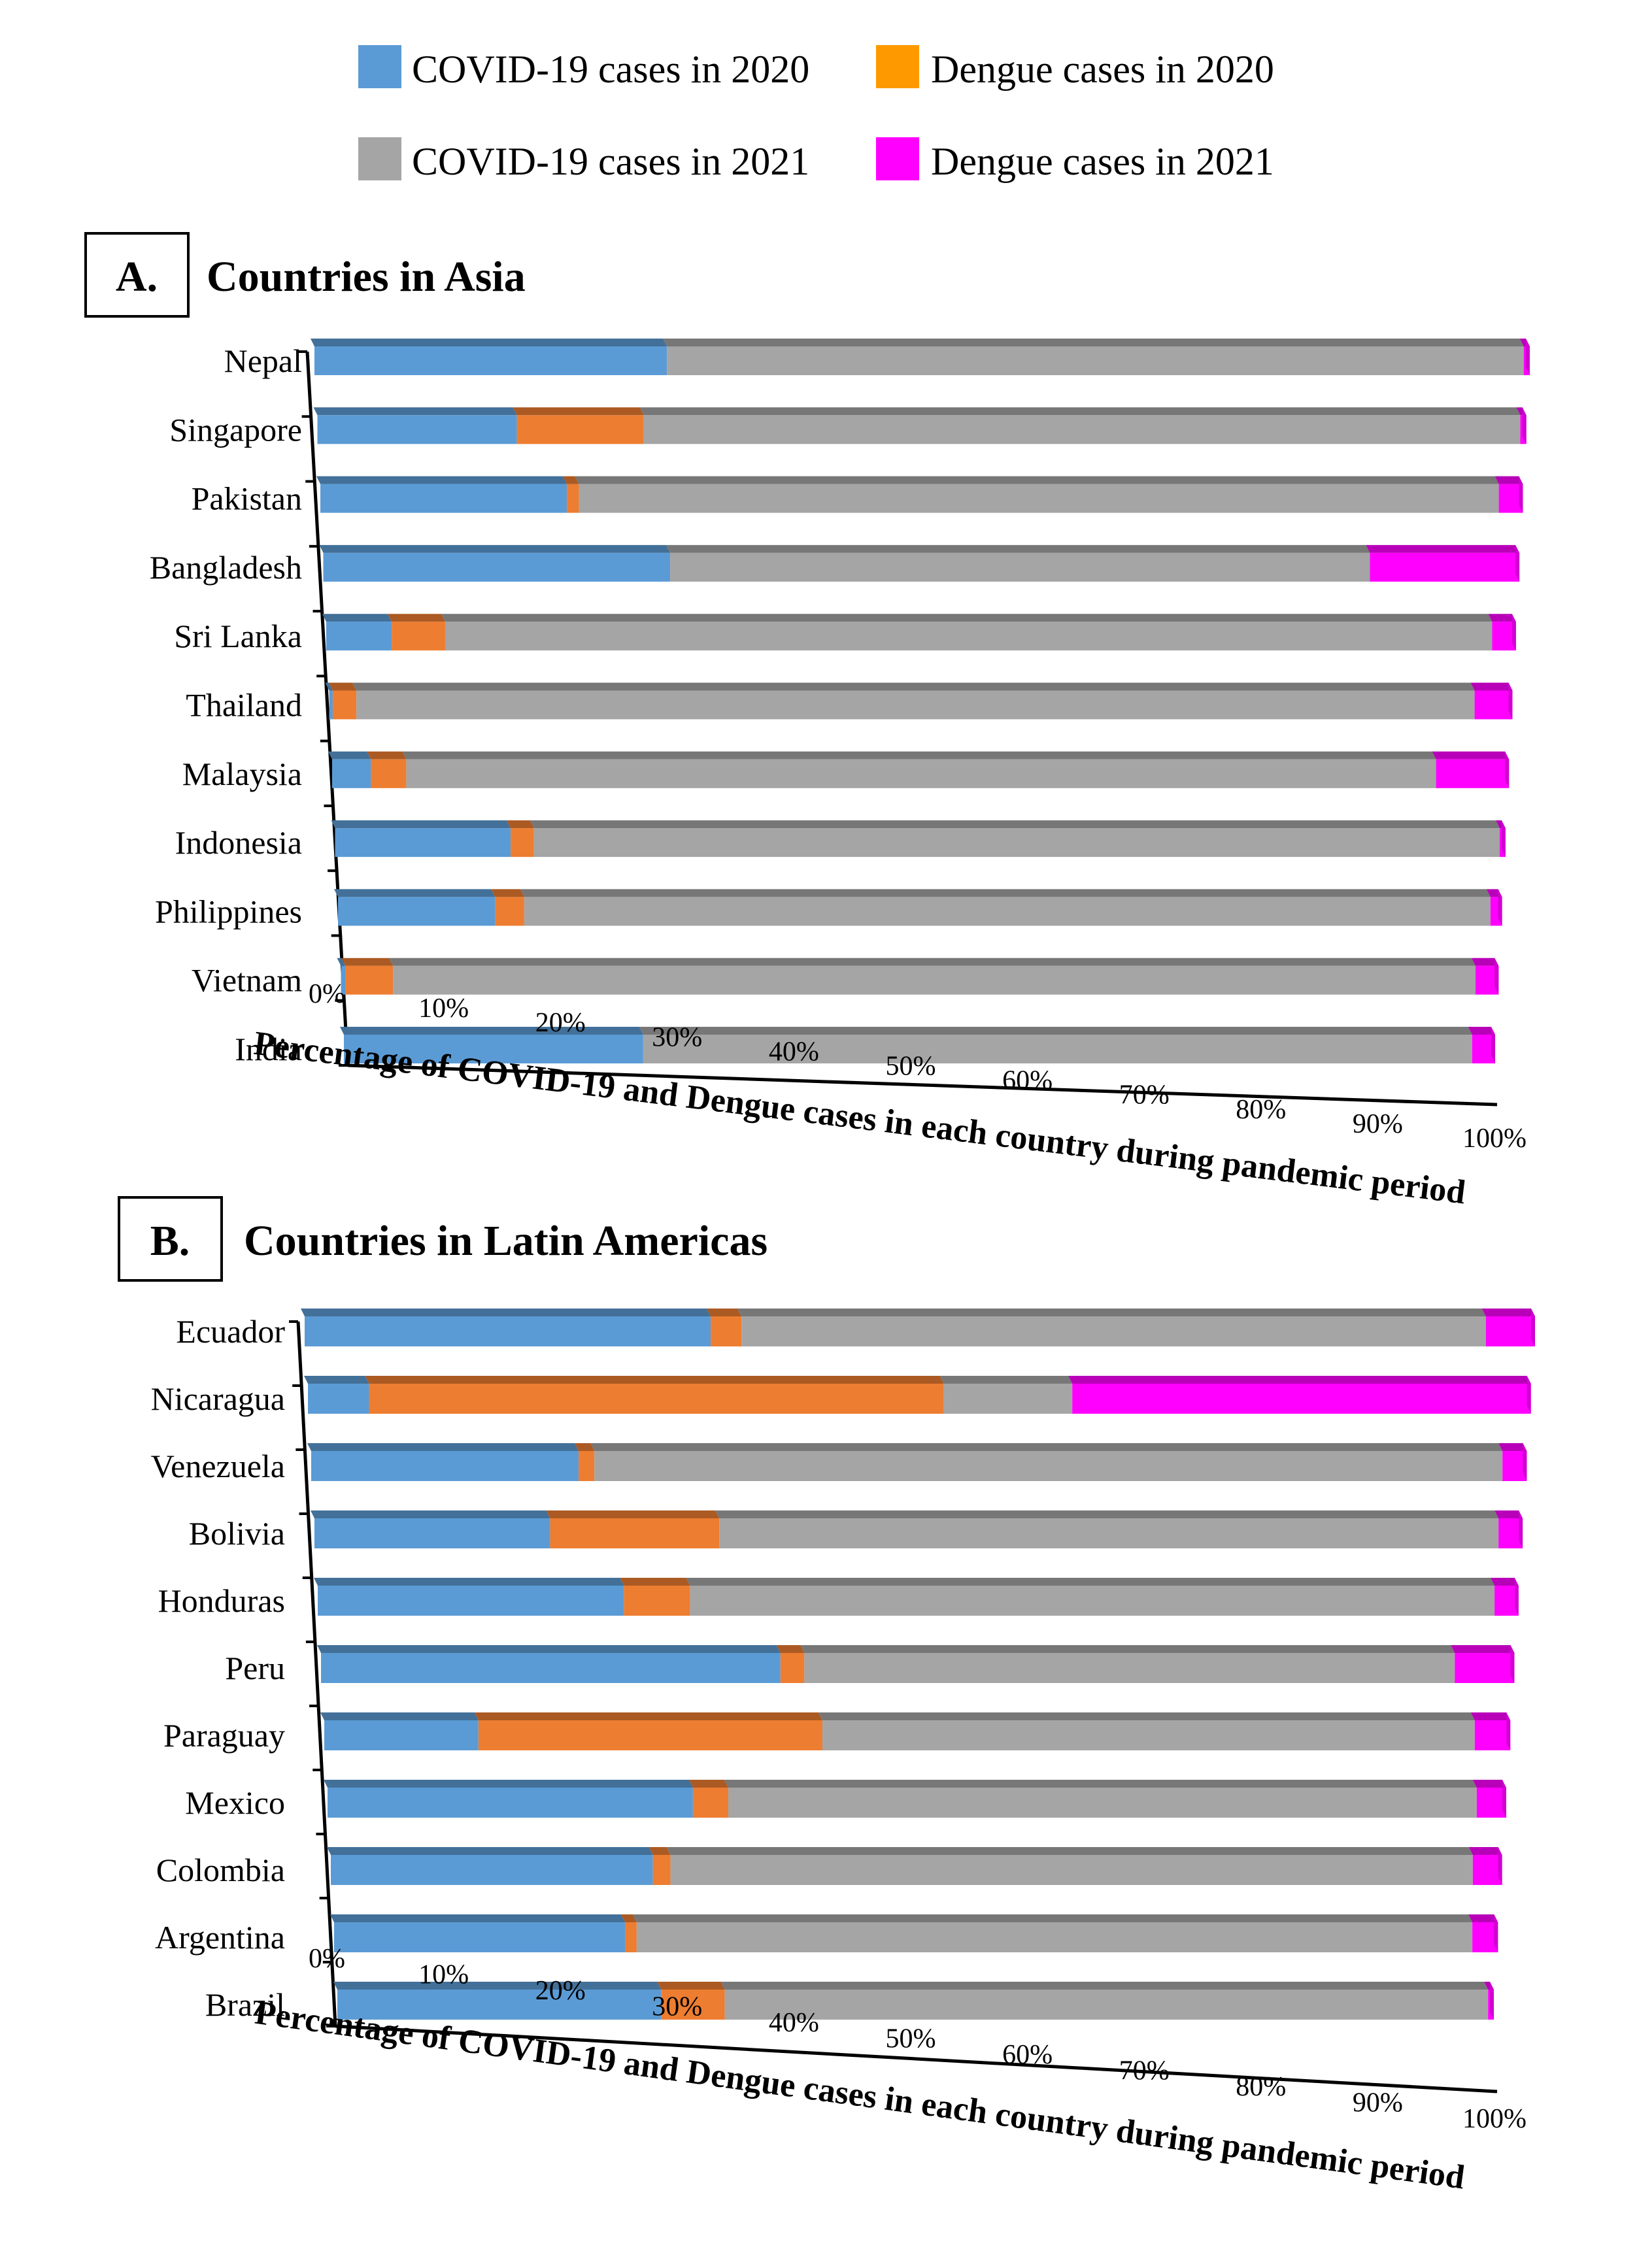  I want to click on bar-end-cap-venezuela, so click(1525, 1462).